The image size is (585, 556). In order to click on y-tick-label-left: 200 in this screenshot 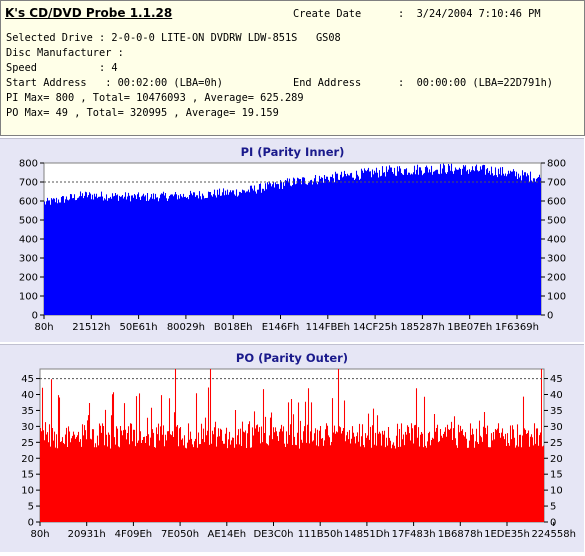, I will do `click(28, 278)`.